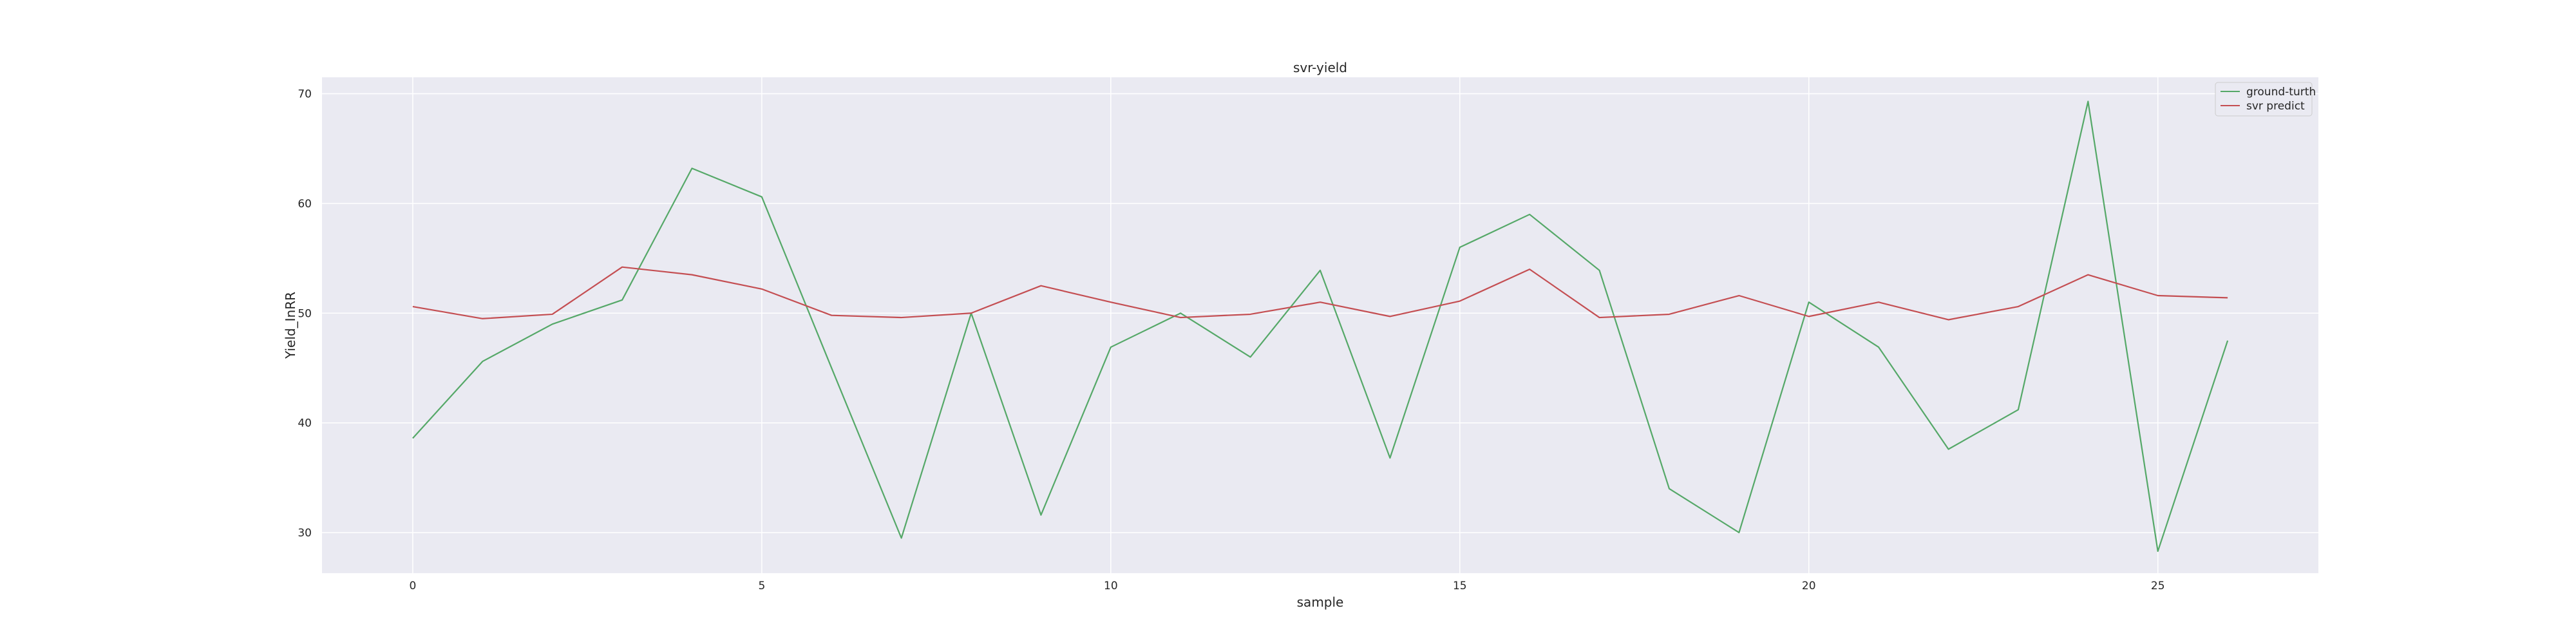 This screenshot has height=644, width=2576. What do you see at coordinates (305, 95) in the screenshot?
I see `y-tick-label: 70` at bounding box center [305, 95].